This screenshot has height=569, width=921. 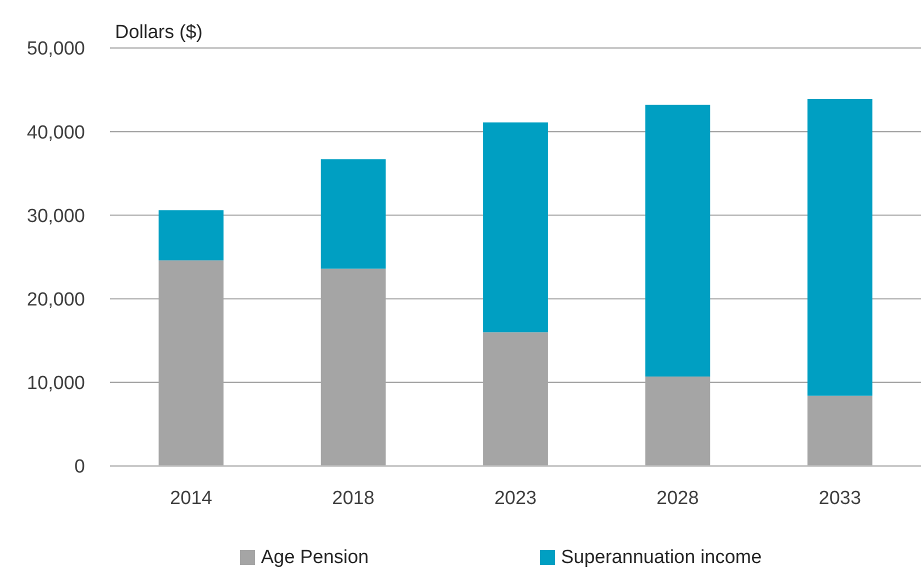 What do you see at coordinates (79, 467) in the screenshot?
I see `y-tick-label: 0` at bounding box center [79, 467].